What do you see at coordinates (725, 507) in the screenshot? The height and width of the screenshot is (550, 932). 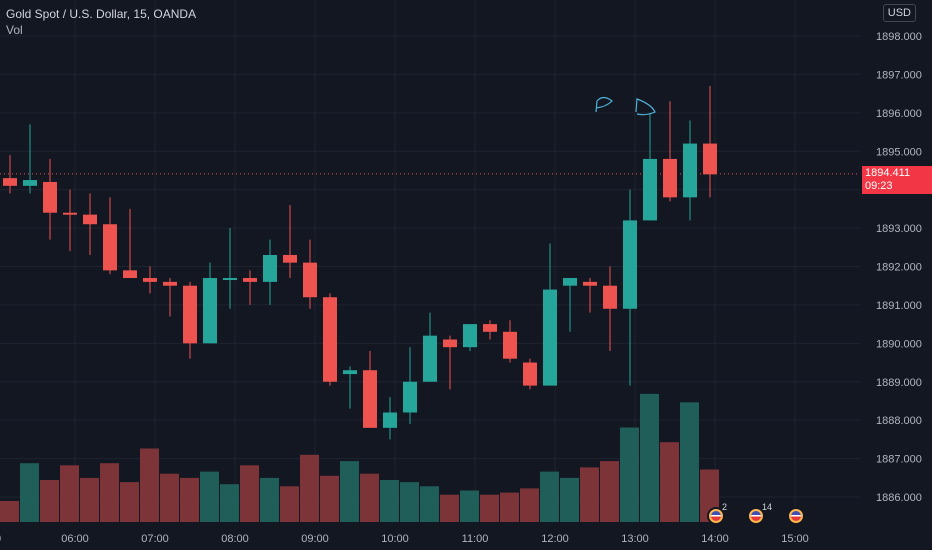 I see `event-count: 2` at bounding box center [725, 507].